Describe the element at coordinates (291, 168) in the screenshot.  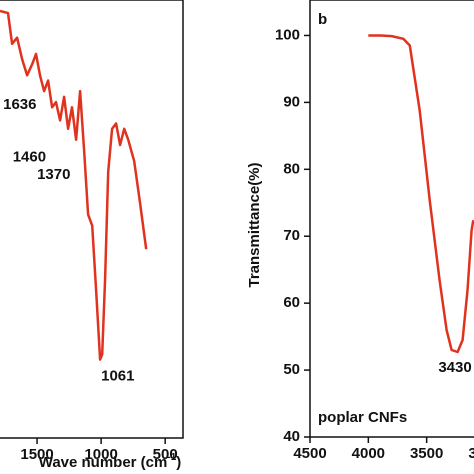
I see `y-tick-label: 80` at that location.